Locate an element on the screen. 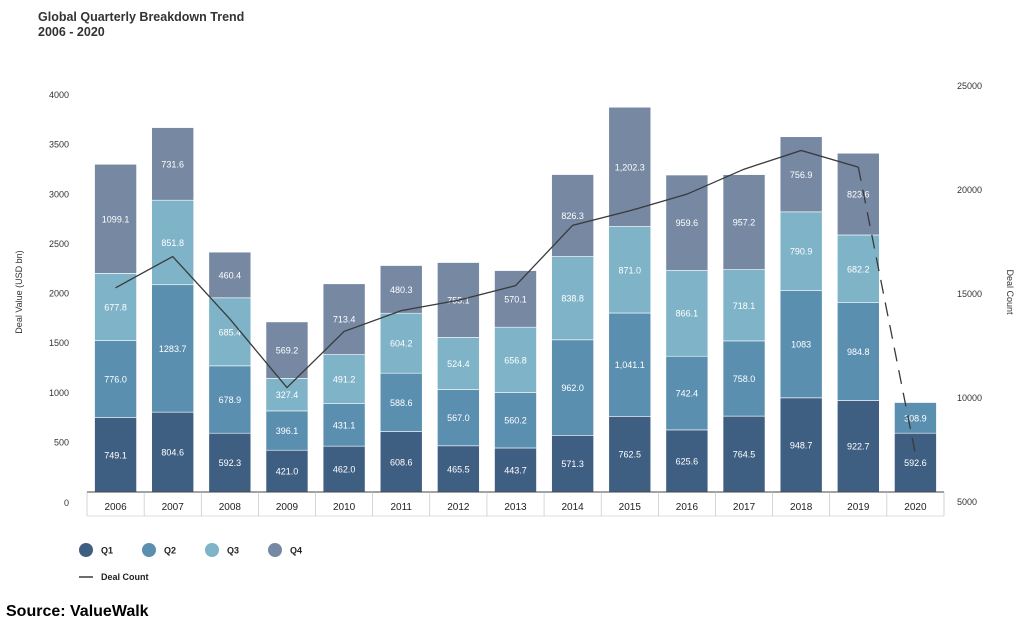  data-label: 851.8 is located at coordinates (172, 243).